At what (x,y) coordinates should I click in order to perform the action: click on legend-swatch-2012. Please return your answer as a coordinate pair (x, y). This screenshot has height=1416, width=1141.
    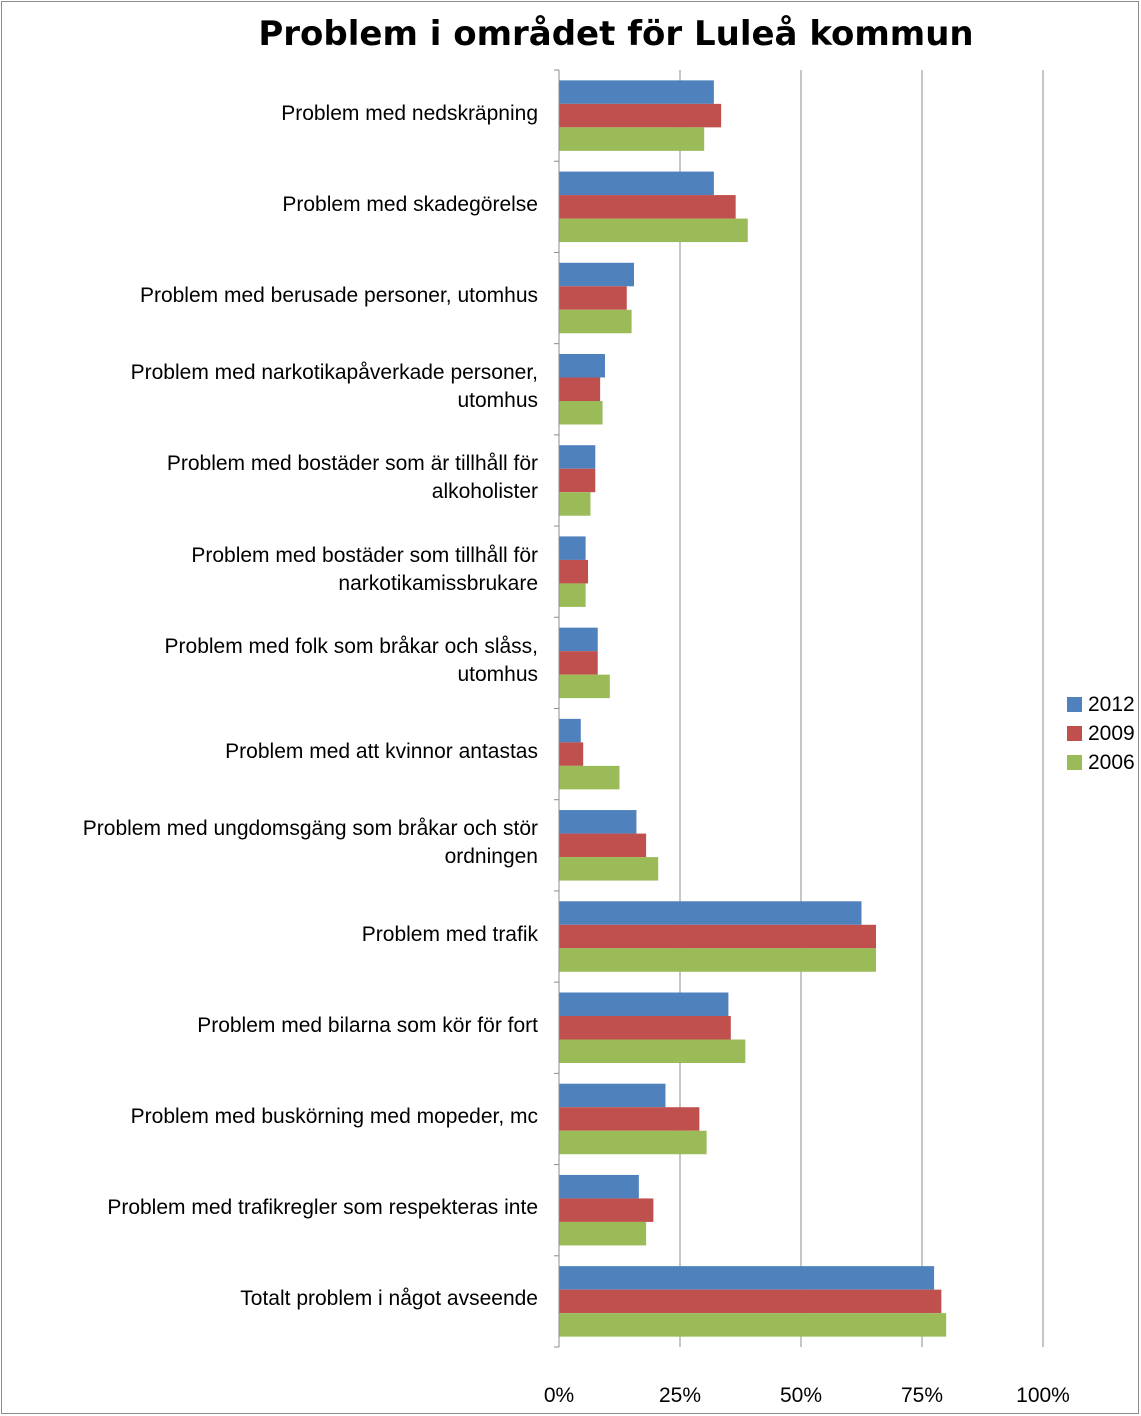
    Looking at the image, I should click on (1074, 704).